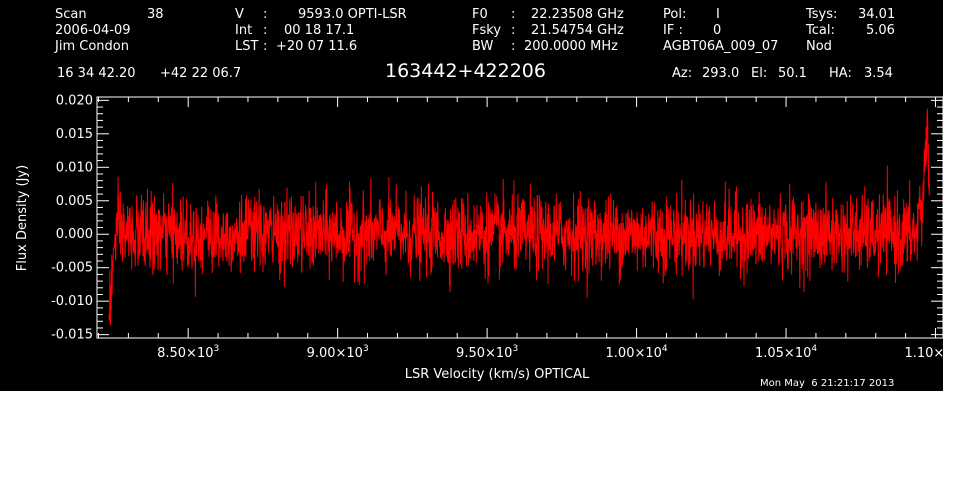  Describe the element at coordinates (247, 46) in the screenshot. I see `lst-label: LST` at that location.